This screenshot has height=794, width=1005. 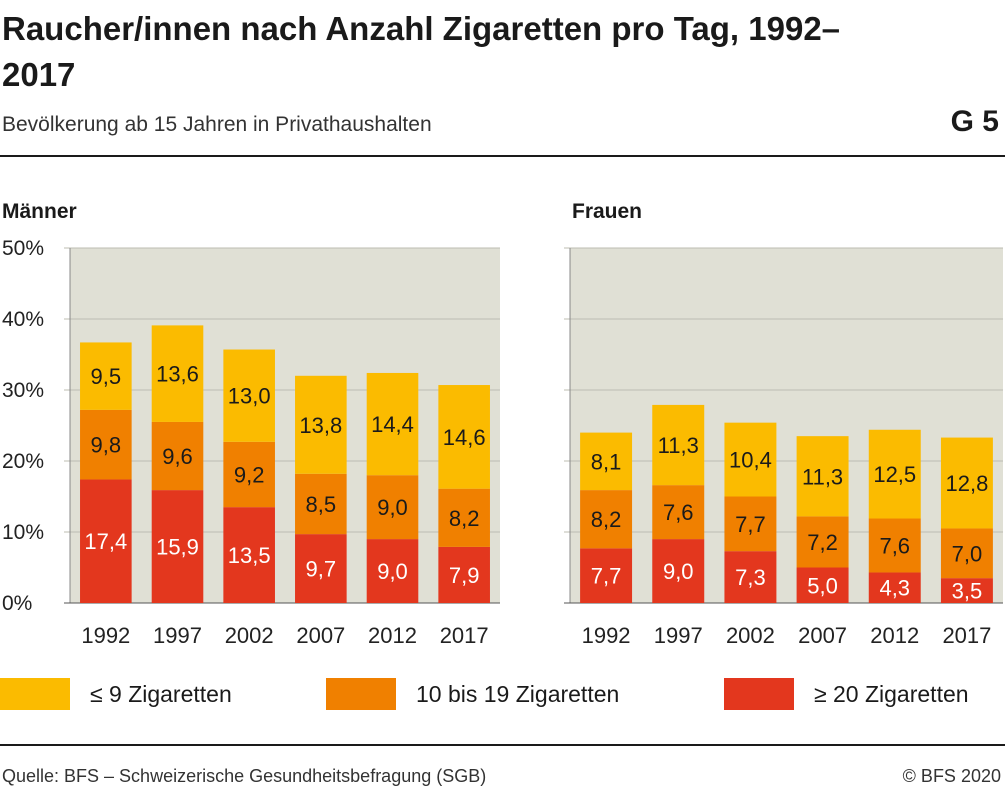 I want to click on copyright-note: © BFS 2020, so click(x=951, y=776).